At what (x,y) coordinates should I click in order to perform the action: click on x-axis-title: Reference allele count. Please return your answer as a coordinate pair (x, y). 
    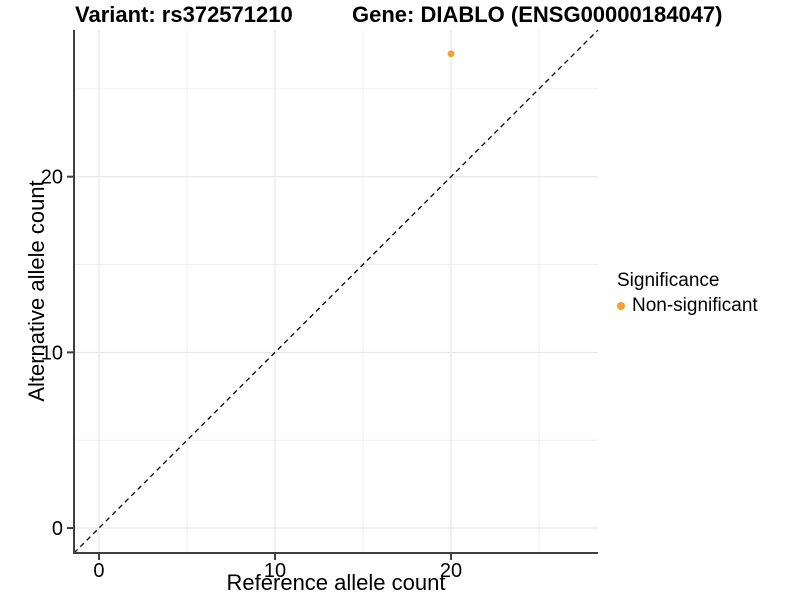
    Looking at the image, I should click on (336, 582).